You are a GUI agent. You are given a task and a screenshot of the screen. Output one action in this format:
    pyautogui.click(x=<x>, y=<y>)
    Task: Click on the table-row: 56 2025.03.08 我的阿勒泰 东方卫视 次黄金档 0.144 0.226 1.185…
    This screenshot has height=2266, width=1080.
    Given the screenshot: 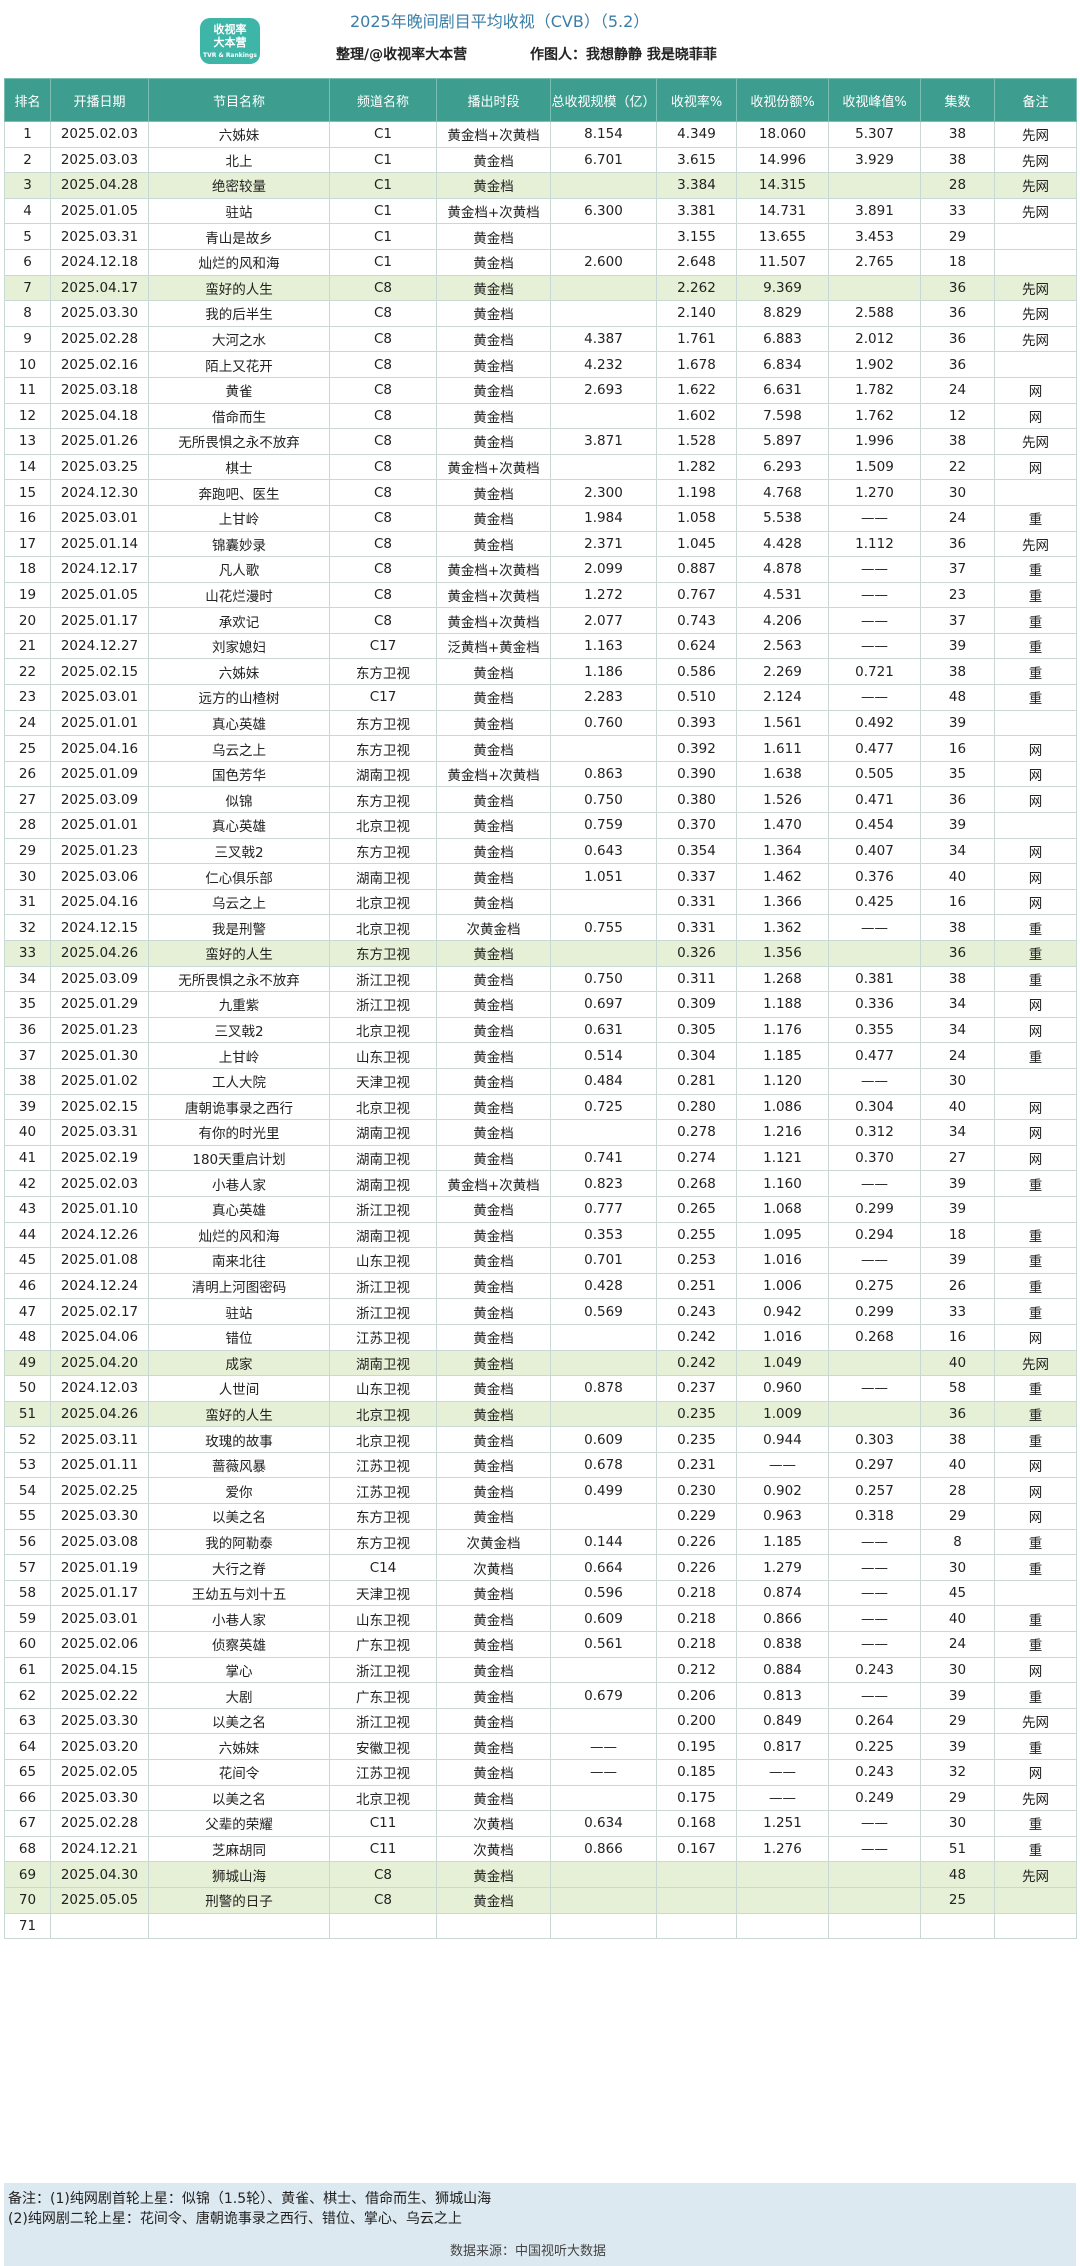 What is the action you would take?
    pyautogui.click(x=540, y=1542)
    